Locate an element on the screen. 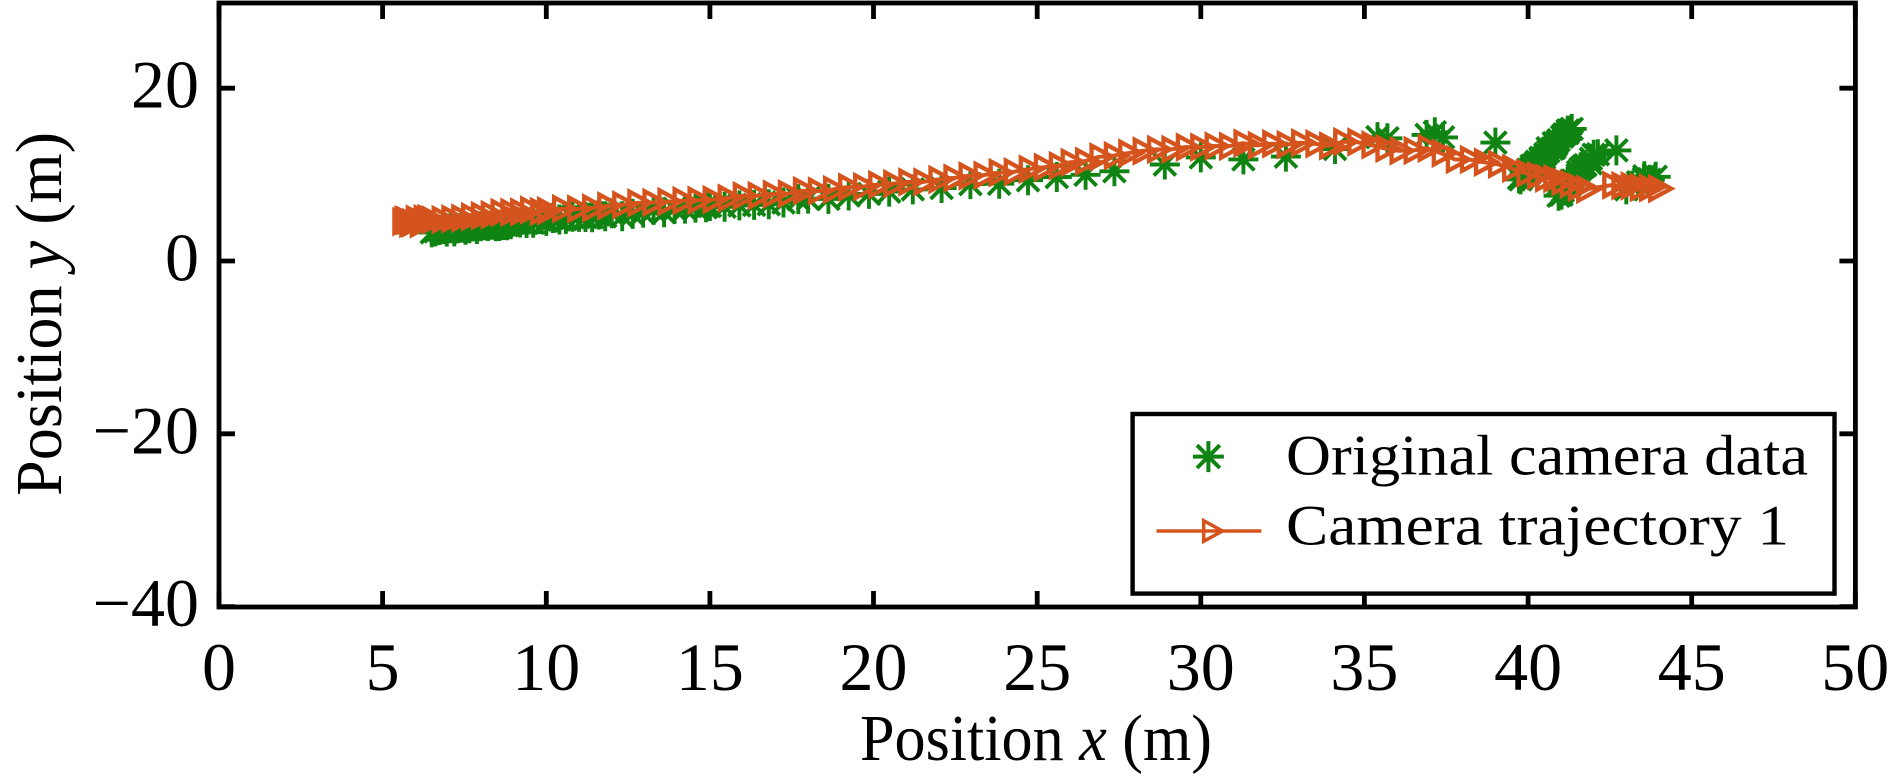  svg-text: Original camera data is located at coordinates (1547, 456).